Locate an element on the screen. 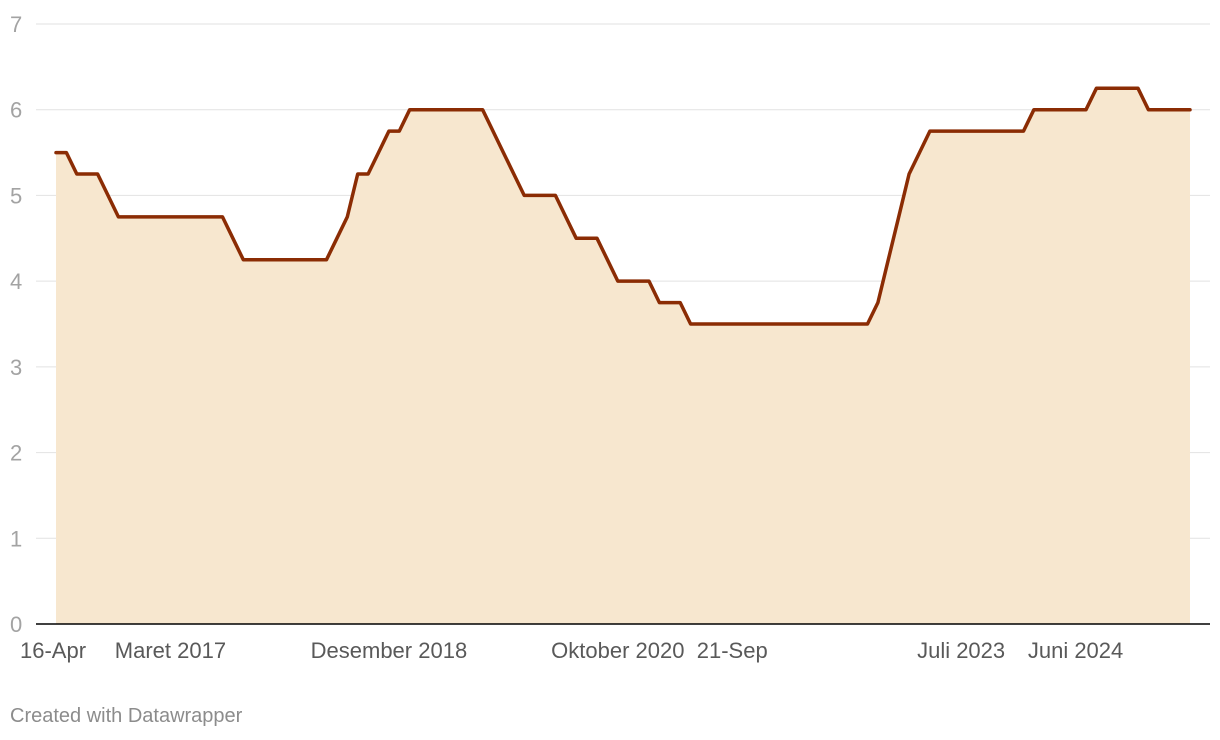  footer-credit: Created with Datawrapper is located at coordinates (126, 716).